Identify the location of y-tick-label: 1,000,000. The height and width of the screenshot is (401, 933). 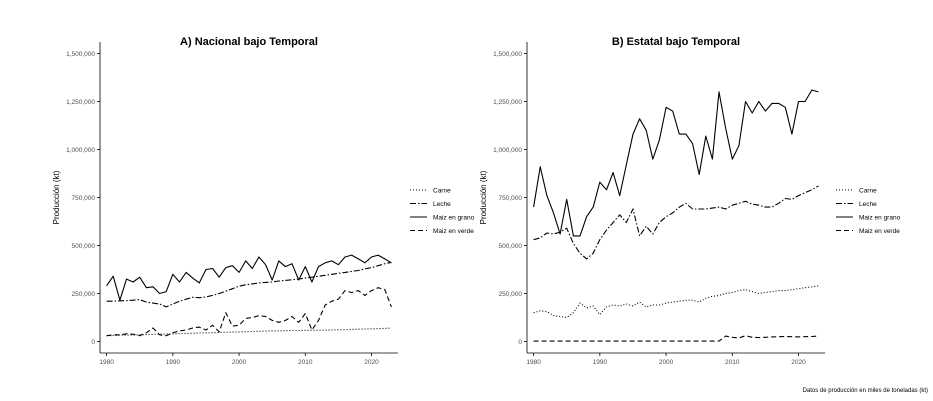
(507, 150).